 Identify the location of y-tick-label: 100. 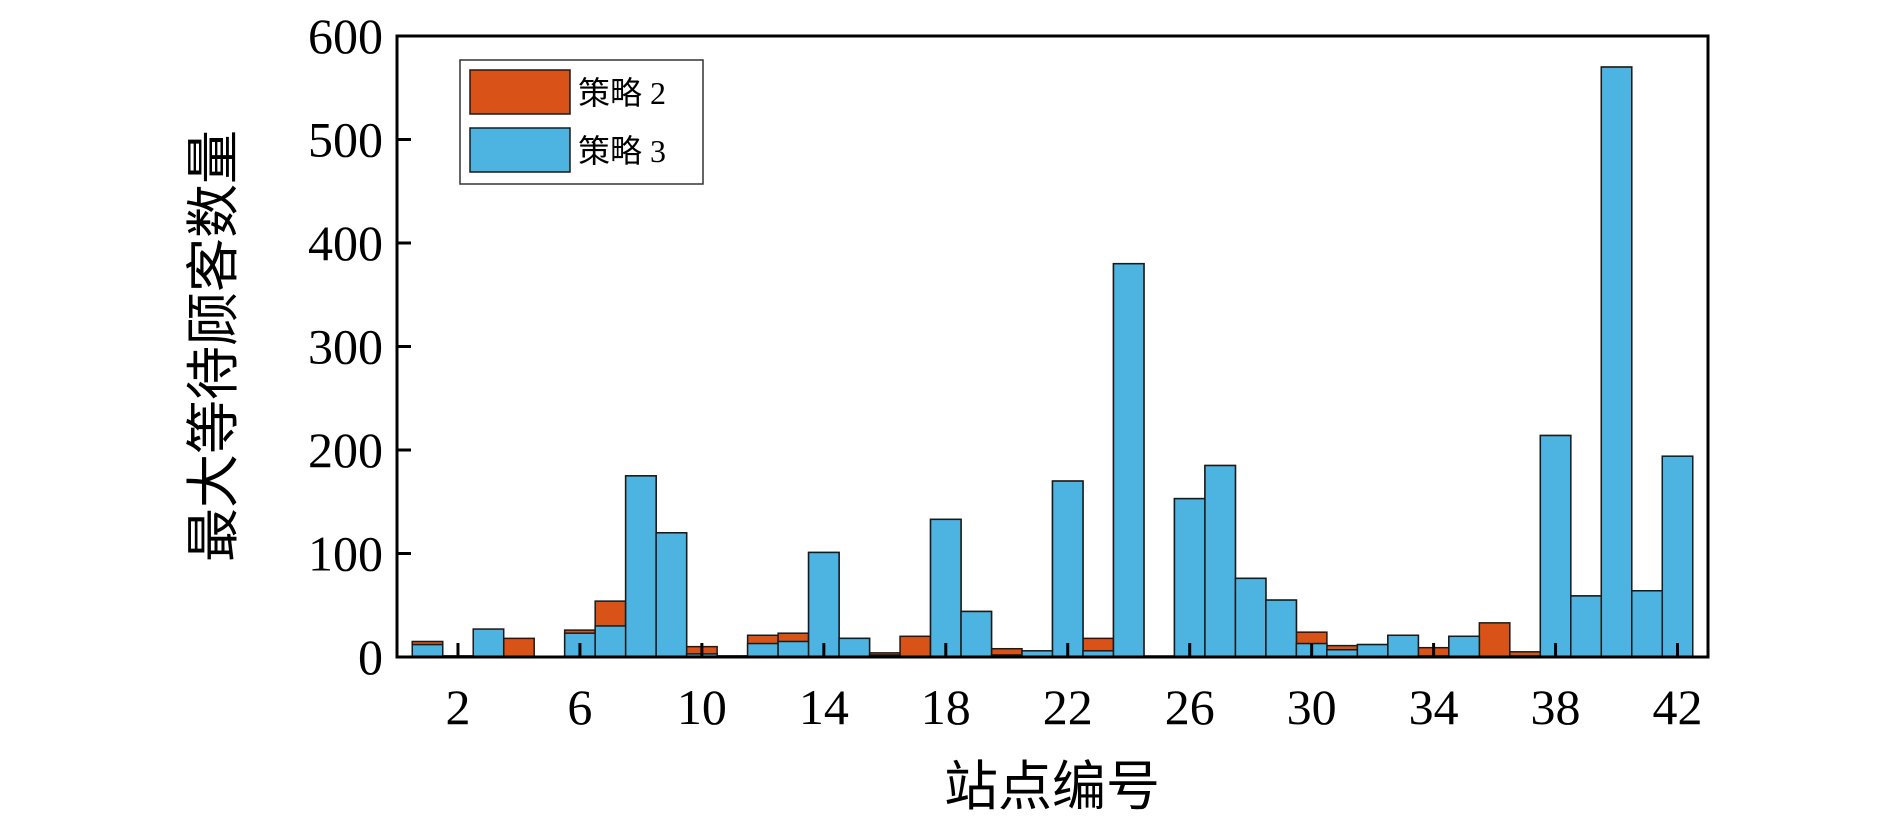
(345, 554).